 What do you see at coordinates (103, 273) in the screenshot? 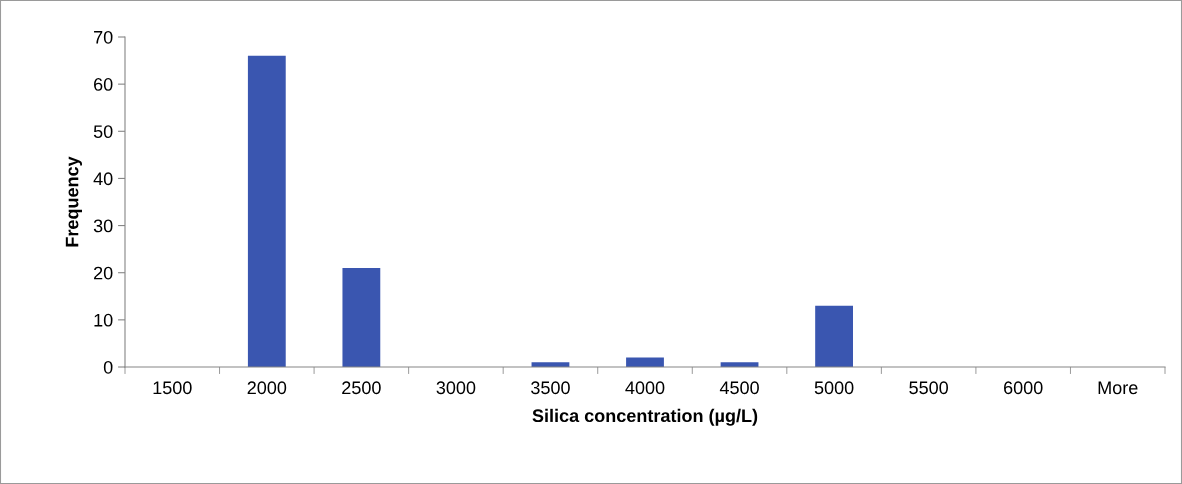
I see `y-tick-label: 20` at bounding box center [103, 273].